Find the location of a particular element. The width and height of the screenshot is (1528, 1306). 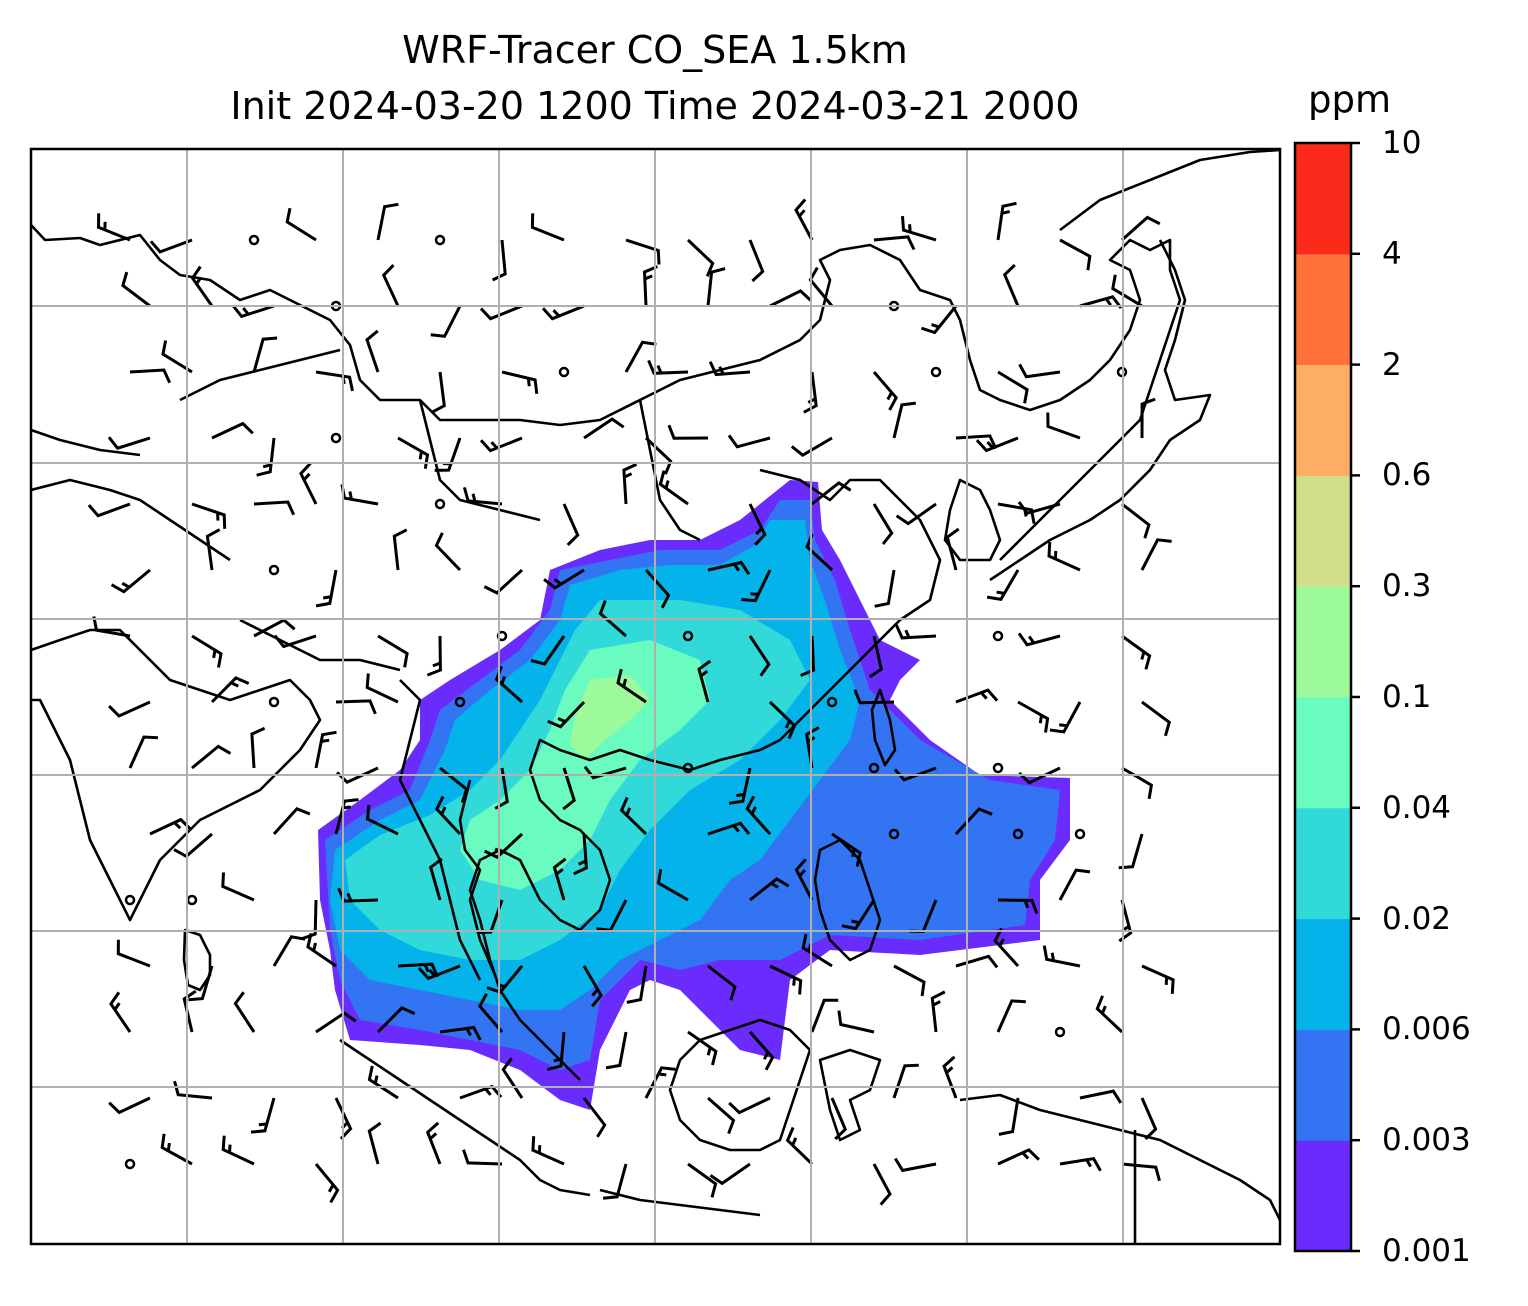

coast-sulawesi is located at coordinates (850, 1095).